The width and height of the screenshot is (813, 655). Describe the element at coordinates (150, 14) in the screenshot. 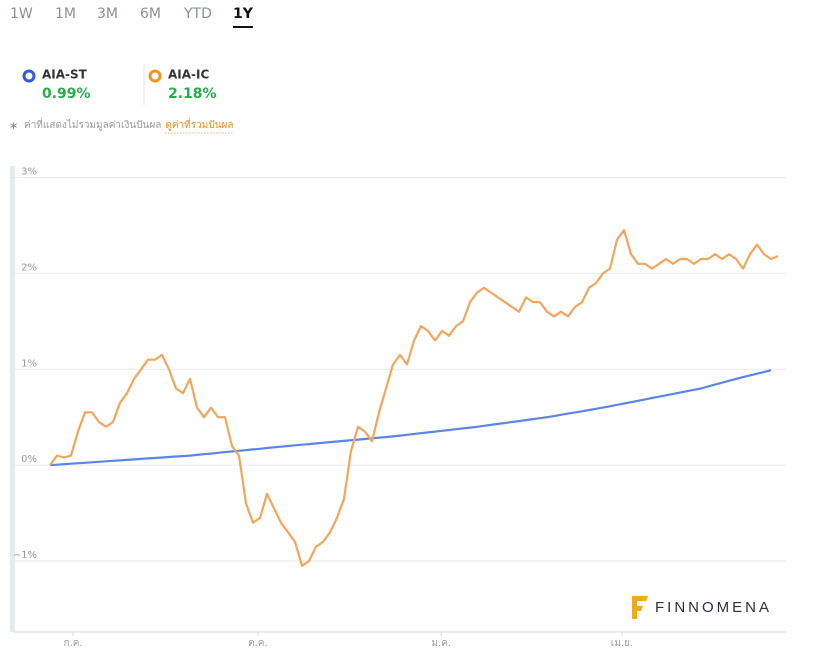

I see `period-tab: 6M` at that location.